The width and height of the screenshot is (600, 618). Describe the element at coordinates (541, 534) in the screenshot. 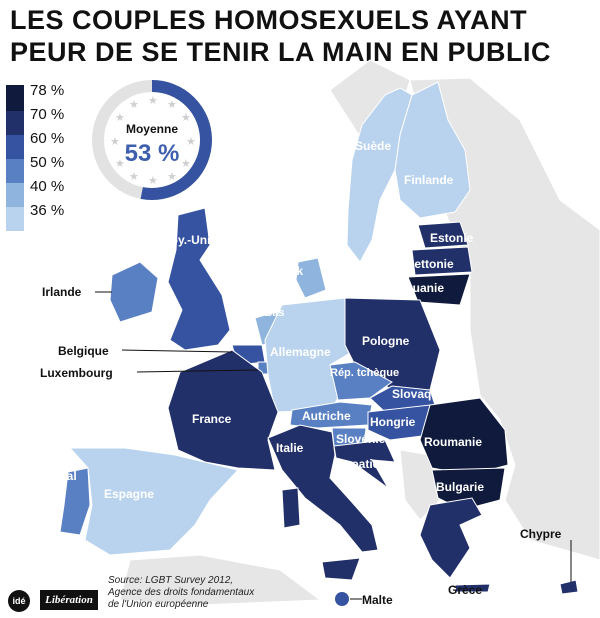

I see `label-cyprus: Chypre` at that location.